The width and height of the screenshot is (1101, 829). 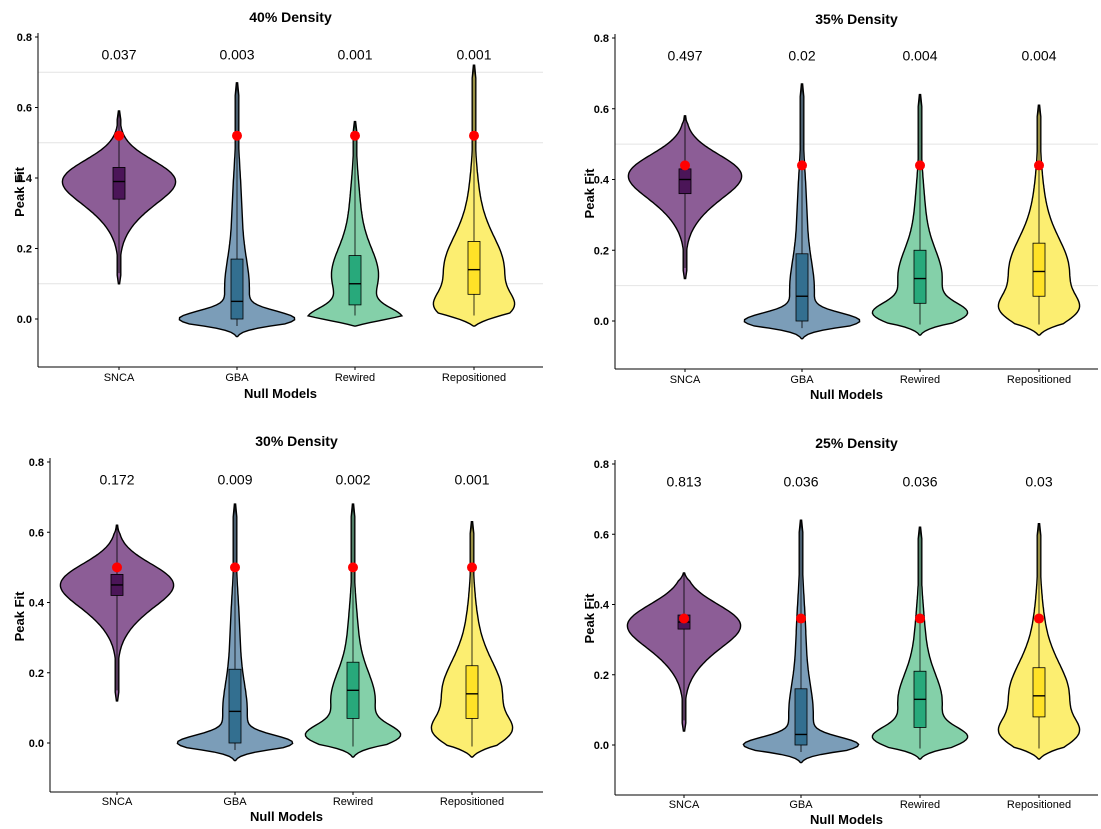 I want to click on p-value-label: 0.037, so click(x=118, y=55).